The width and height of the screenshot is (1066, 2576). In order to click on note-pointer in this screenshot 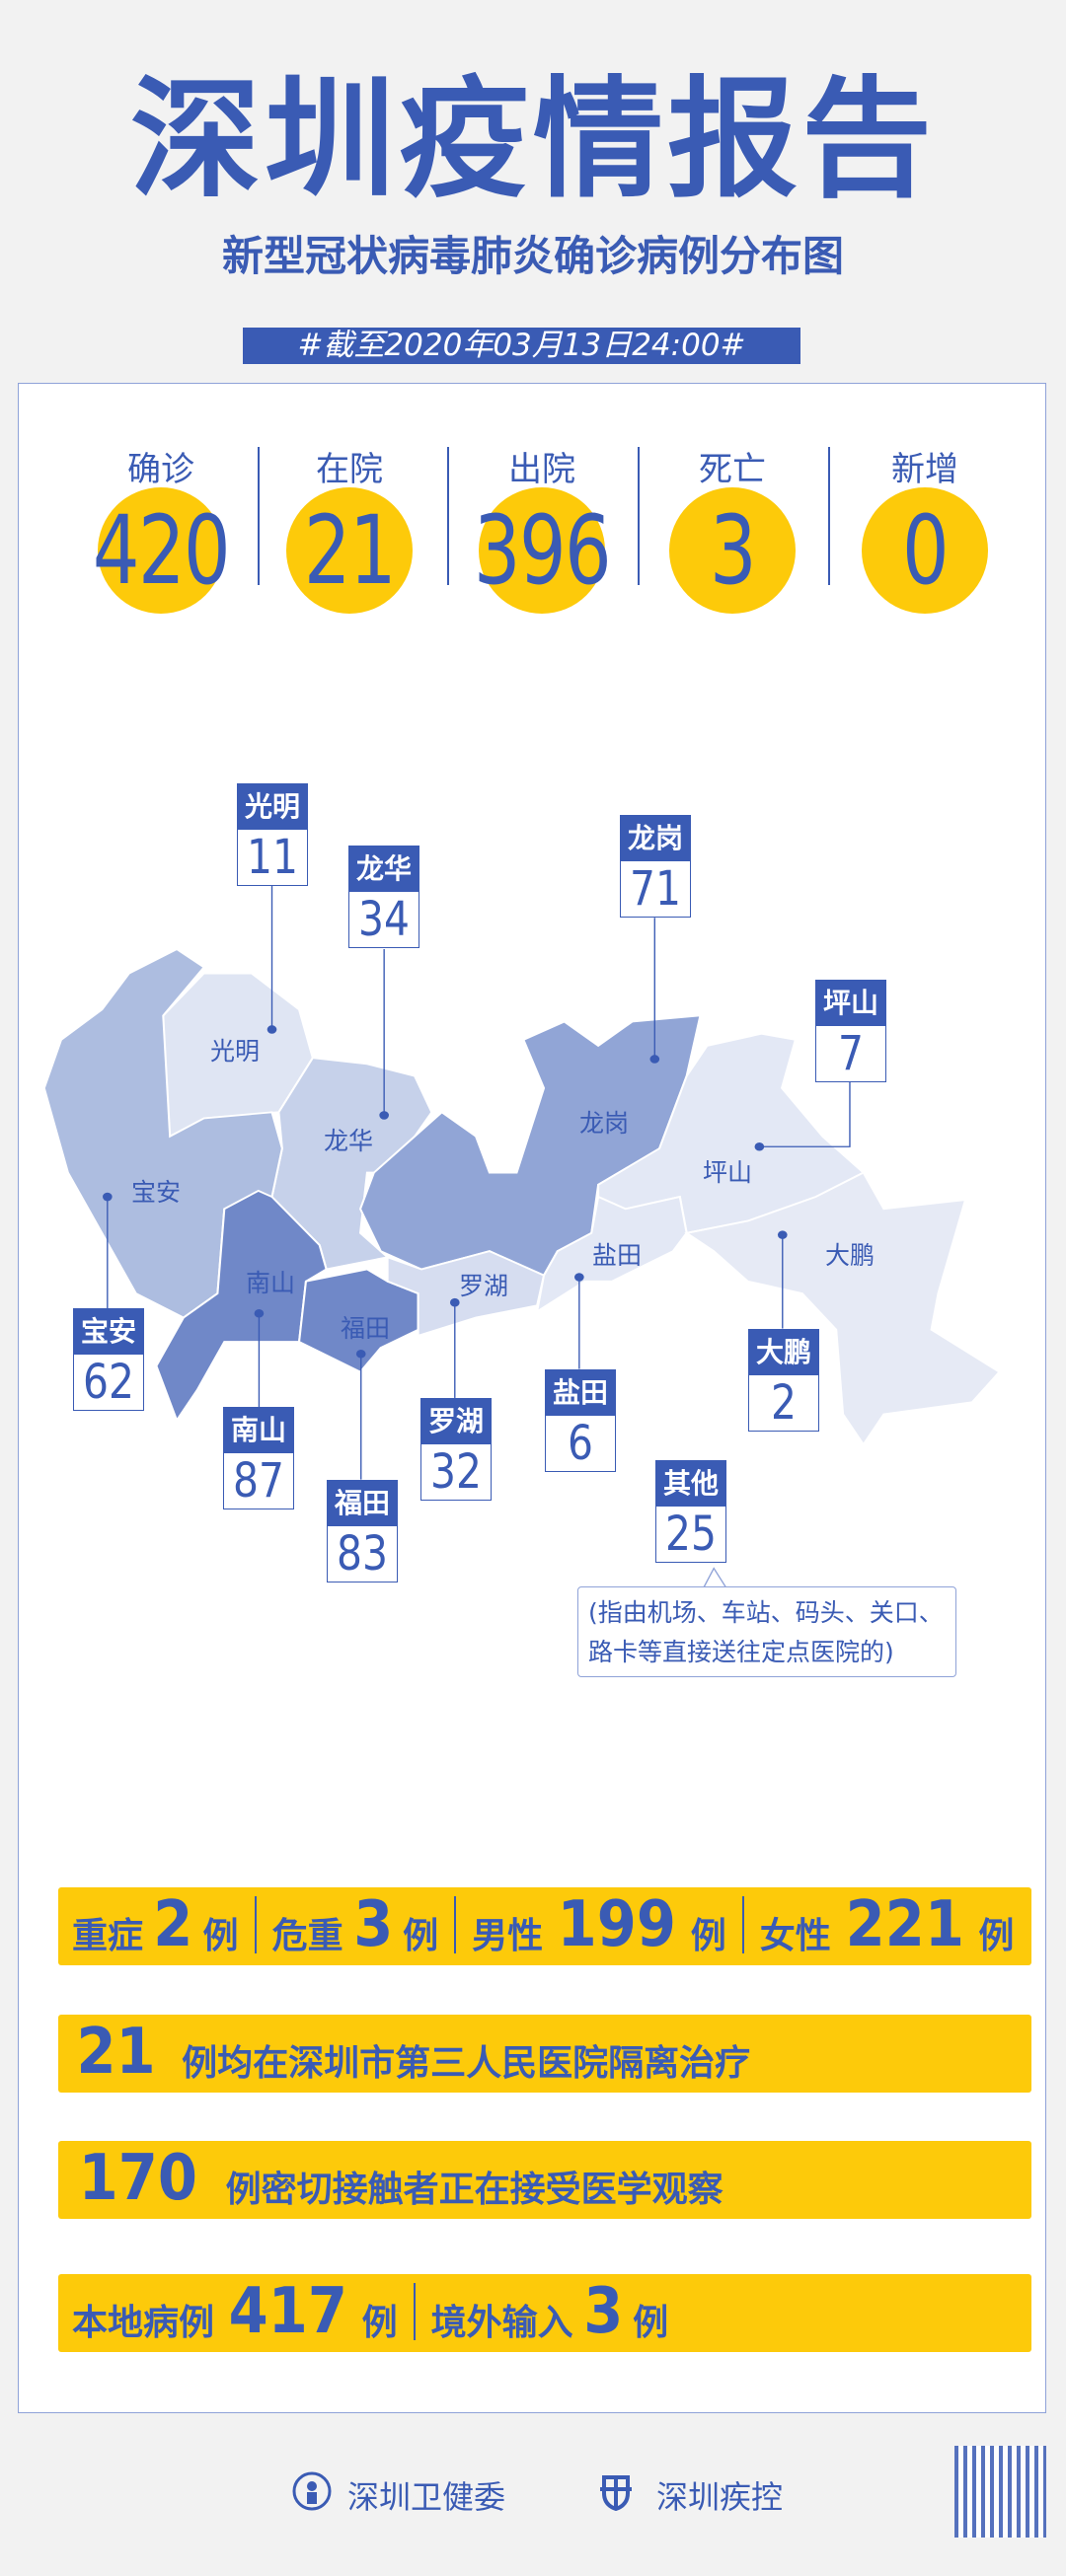, I will do `click(715, 1577)`.